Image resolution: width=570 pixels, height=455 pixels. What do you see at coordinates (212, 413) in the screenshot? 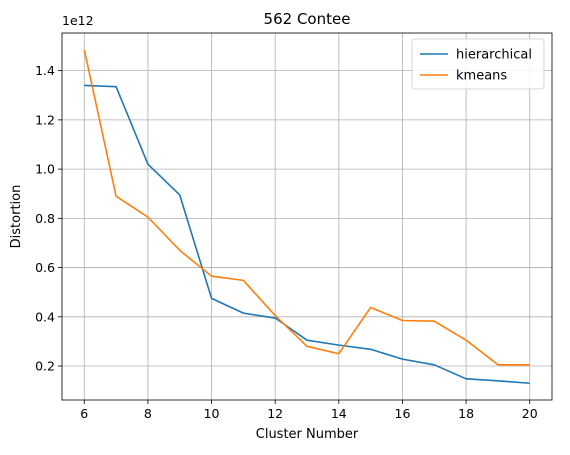
I see `x-tick-label: 10` at bounding box center [212, 413].